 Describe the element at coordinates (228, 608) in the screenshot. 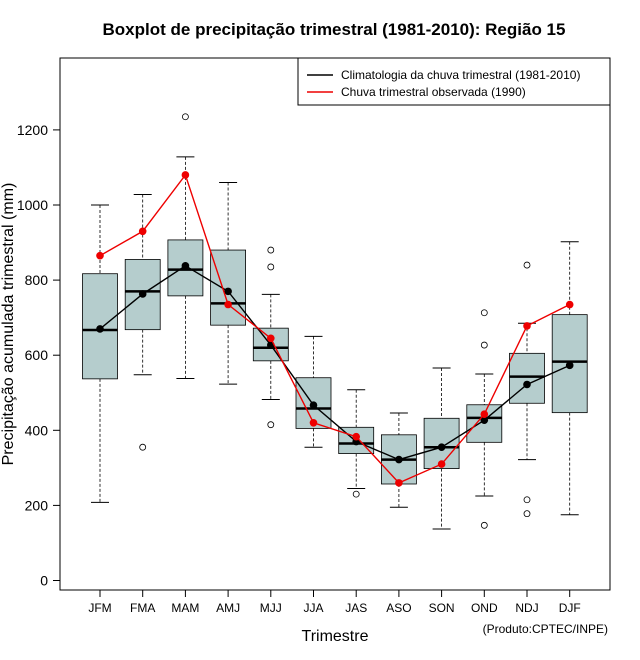

I see `x-tick-label: AMJ` at that location.